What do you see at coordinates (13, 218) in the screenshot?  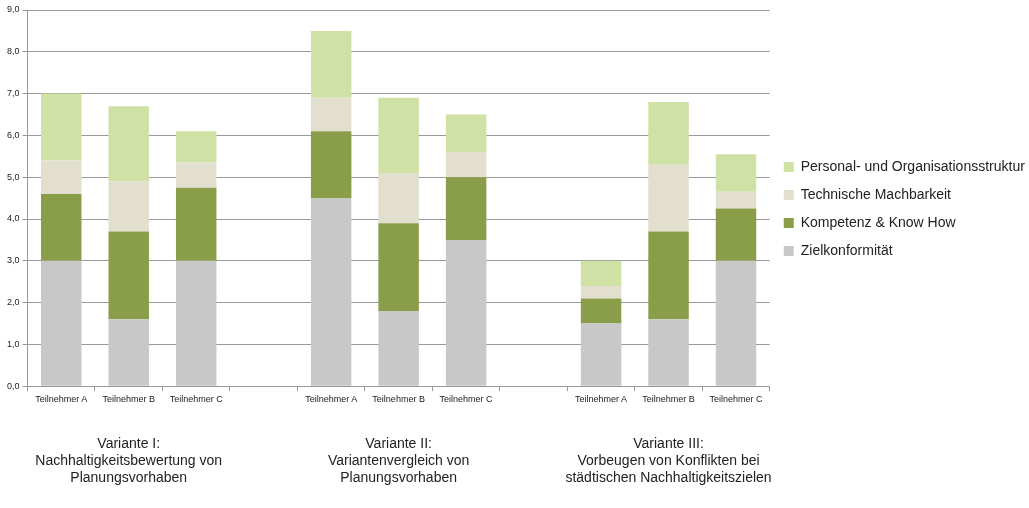 I see `y-tick-label: 4,0` at bounding box center [13, 218].